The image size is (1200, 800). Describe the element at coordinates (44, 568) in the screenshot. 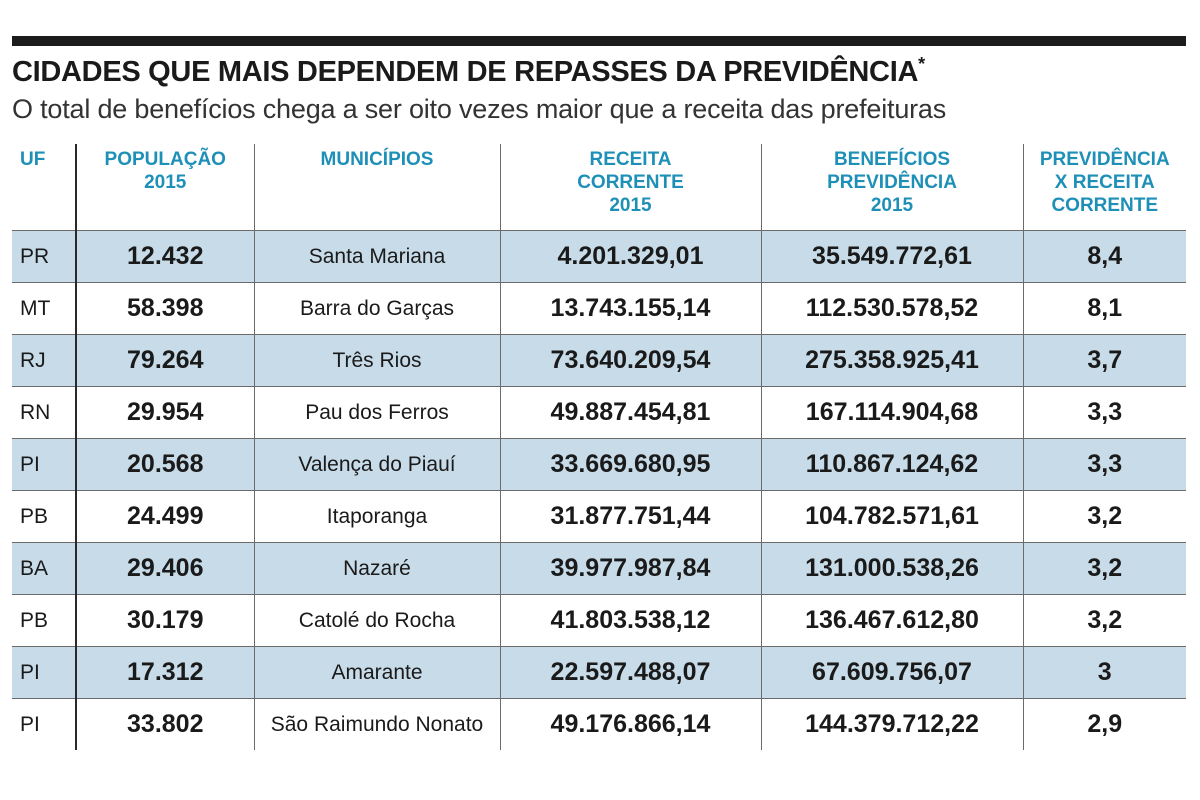

I see `cell-uf: BA` at that location.